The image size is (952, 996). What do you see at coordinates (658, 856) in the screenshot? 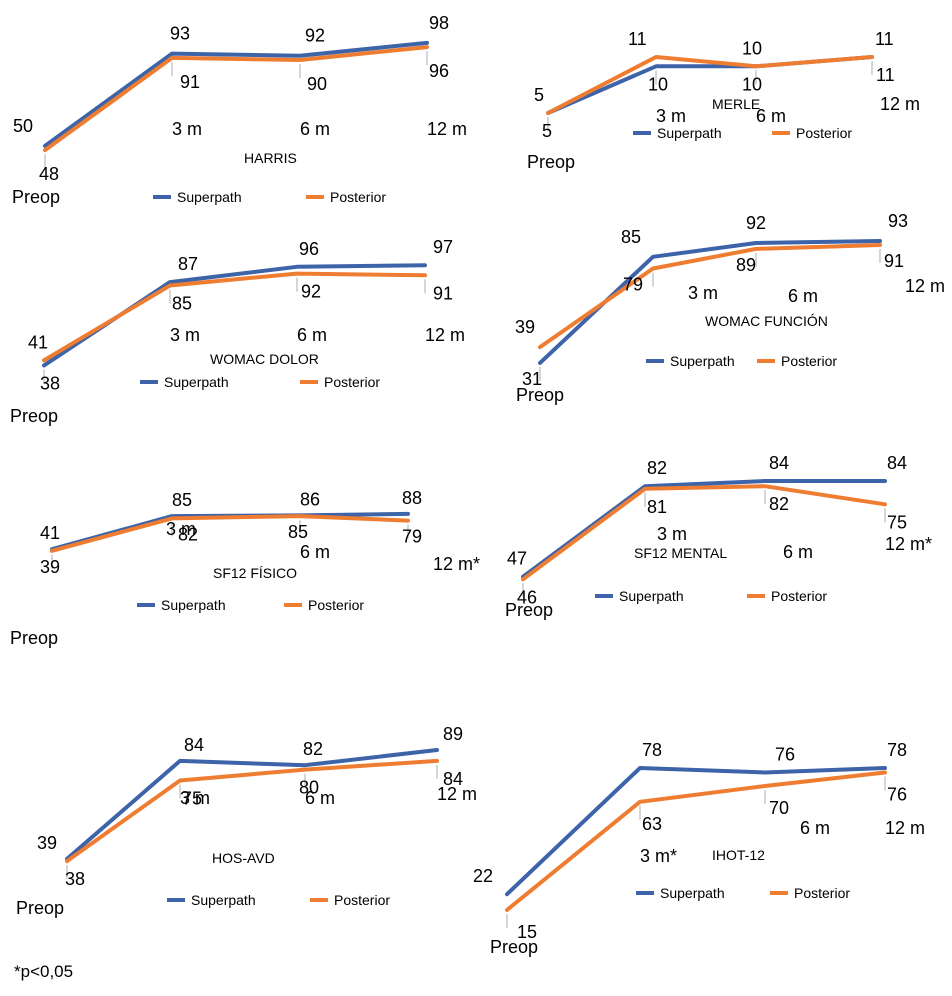
I see `category-label: 3 m*` at bounding box center [658, 856].